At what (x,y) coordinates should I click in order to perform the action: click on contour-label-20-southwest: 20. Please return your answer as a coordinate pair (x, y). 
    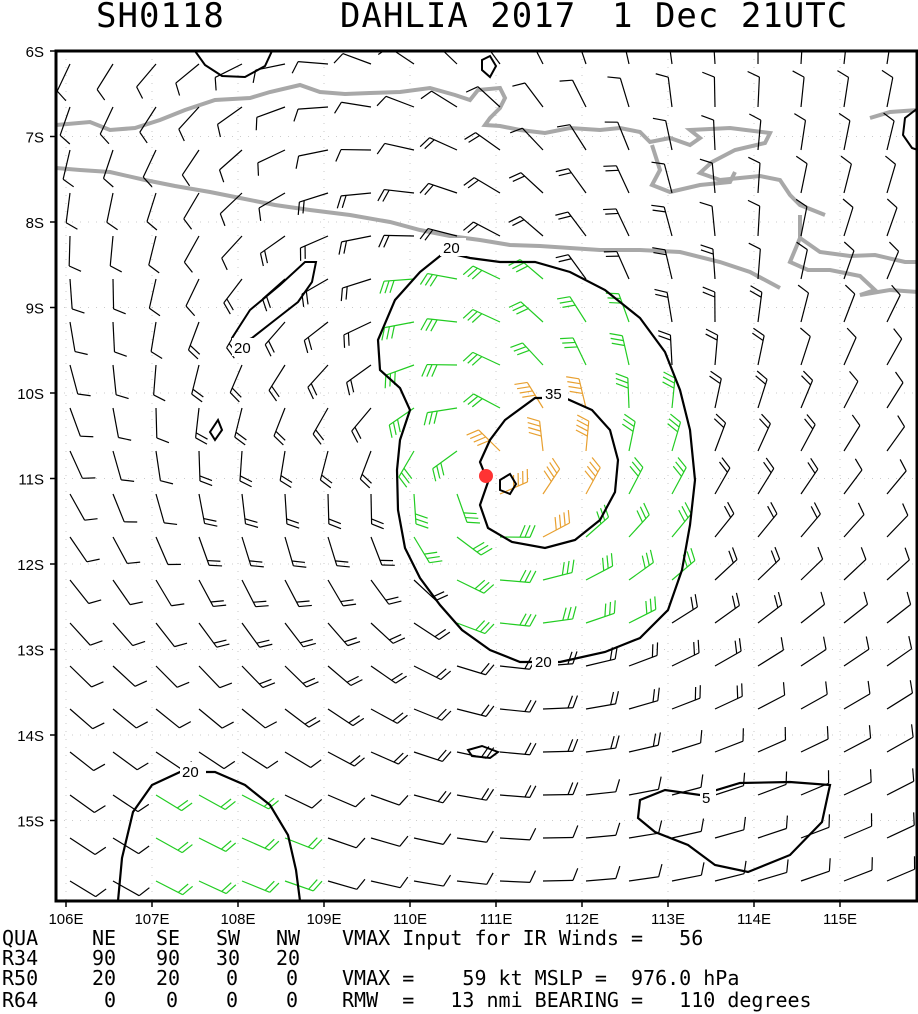
    Looking at the image, I should click on (190, 772).